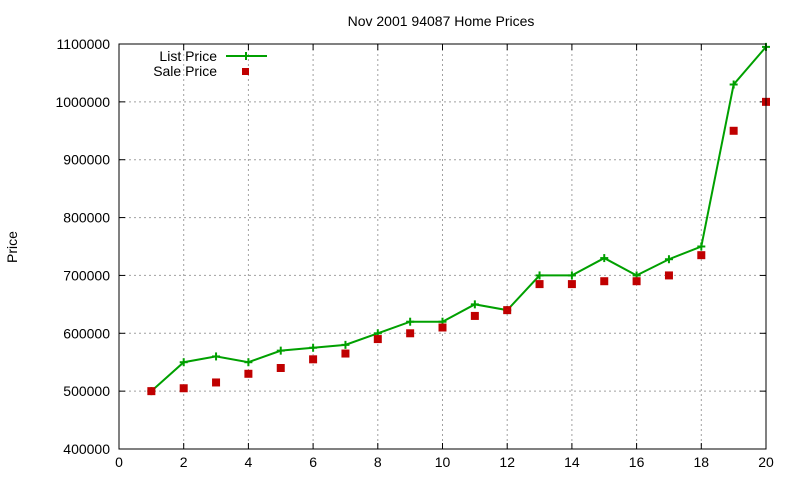 This screenshot has width=800, height=480. I want to click on x-tick-label: 14, so click(572, 462).